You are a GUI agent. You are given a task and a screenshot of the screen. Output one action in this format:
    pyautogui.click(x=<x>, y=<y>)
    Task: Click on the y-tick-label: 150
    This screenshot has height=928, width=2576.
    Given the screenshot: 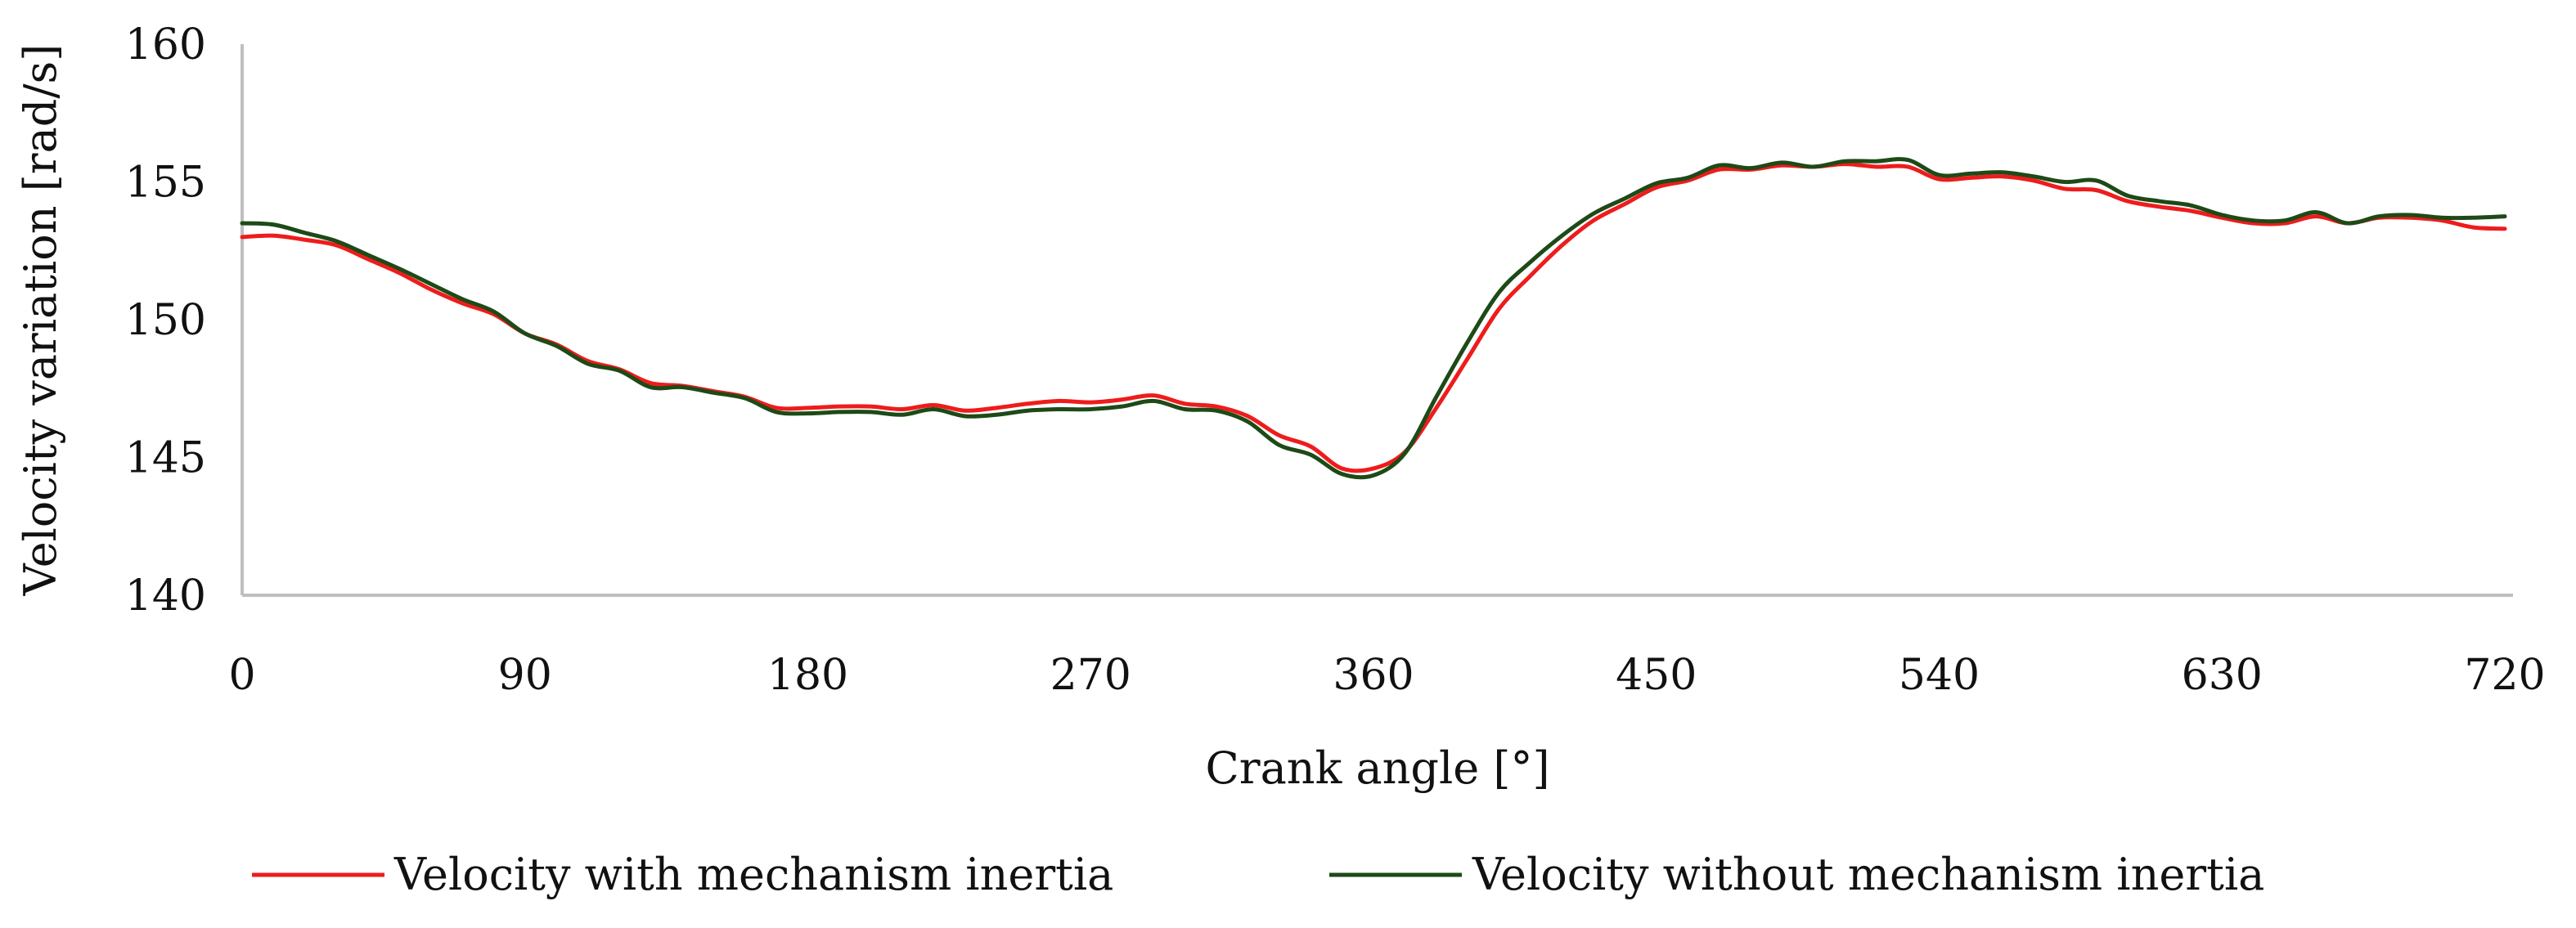 What is the action you would take?
    pyautogui.click(x=166, y=320)
    